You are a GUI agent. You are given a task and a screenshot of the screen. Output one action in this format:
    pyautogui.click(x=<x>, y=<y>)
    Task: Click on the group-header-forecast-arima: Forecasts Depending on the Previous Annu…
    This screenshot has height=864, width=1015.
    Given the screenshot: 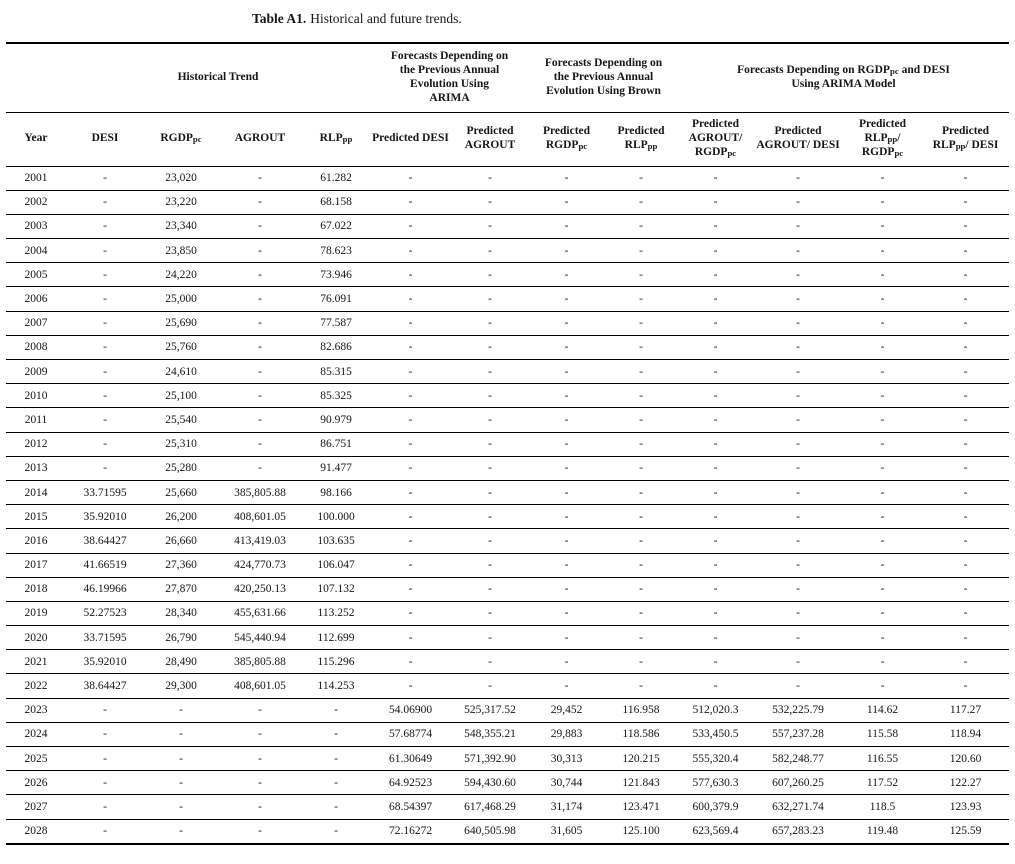 What is the action you would take?
    pyautogui.click(x=450, y=78)
    